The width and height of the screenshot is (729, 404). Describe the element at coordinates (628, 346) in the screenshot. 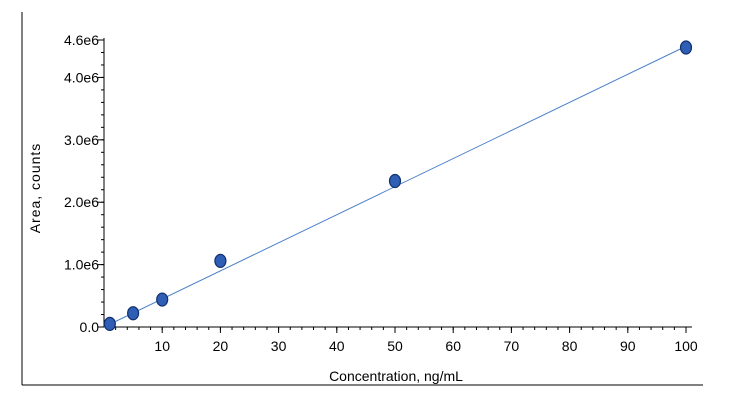

I see `x-tick-label: 90` at that location.